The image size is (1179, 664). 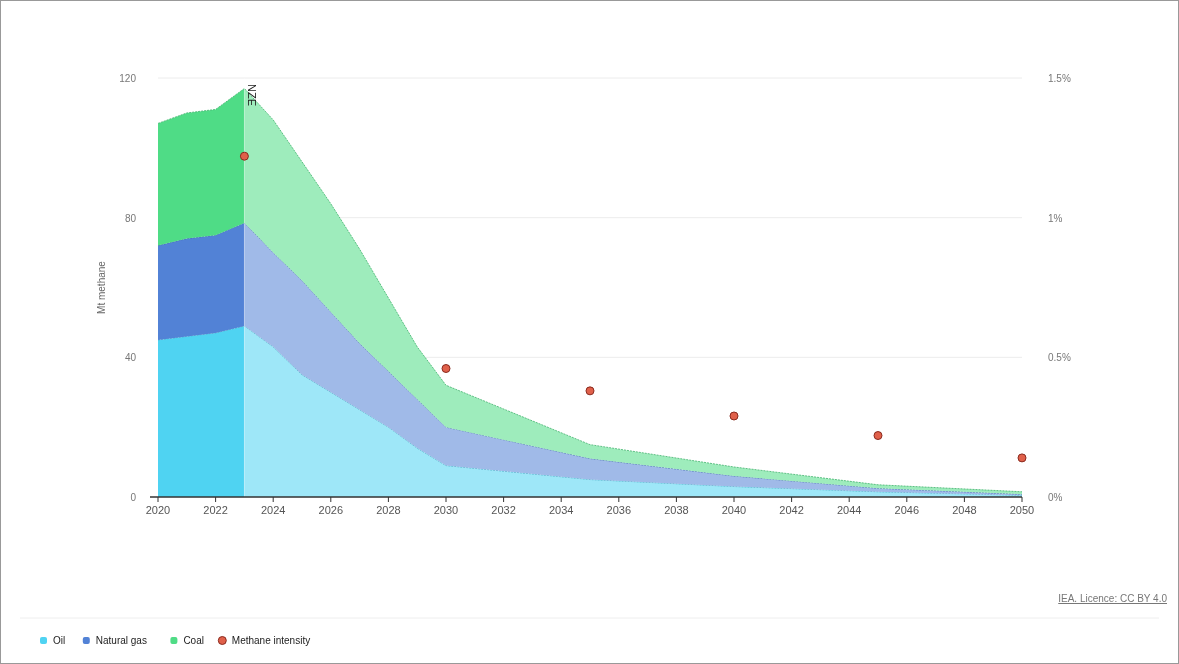 I want to click on x-tick-label: 2024, so click(x=273, y=510).